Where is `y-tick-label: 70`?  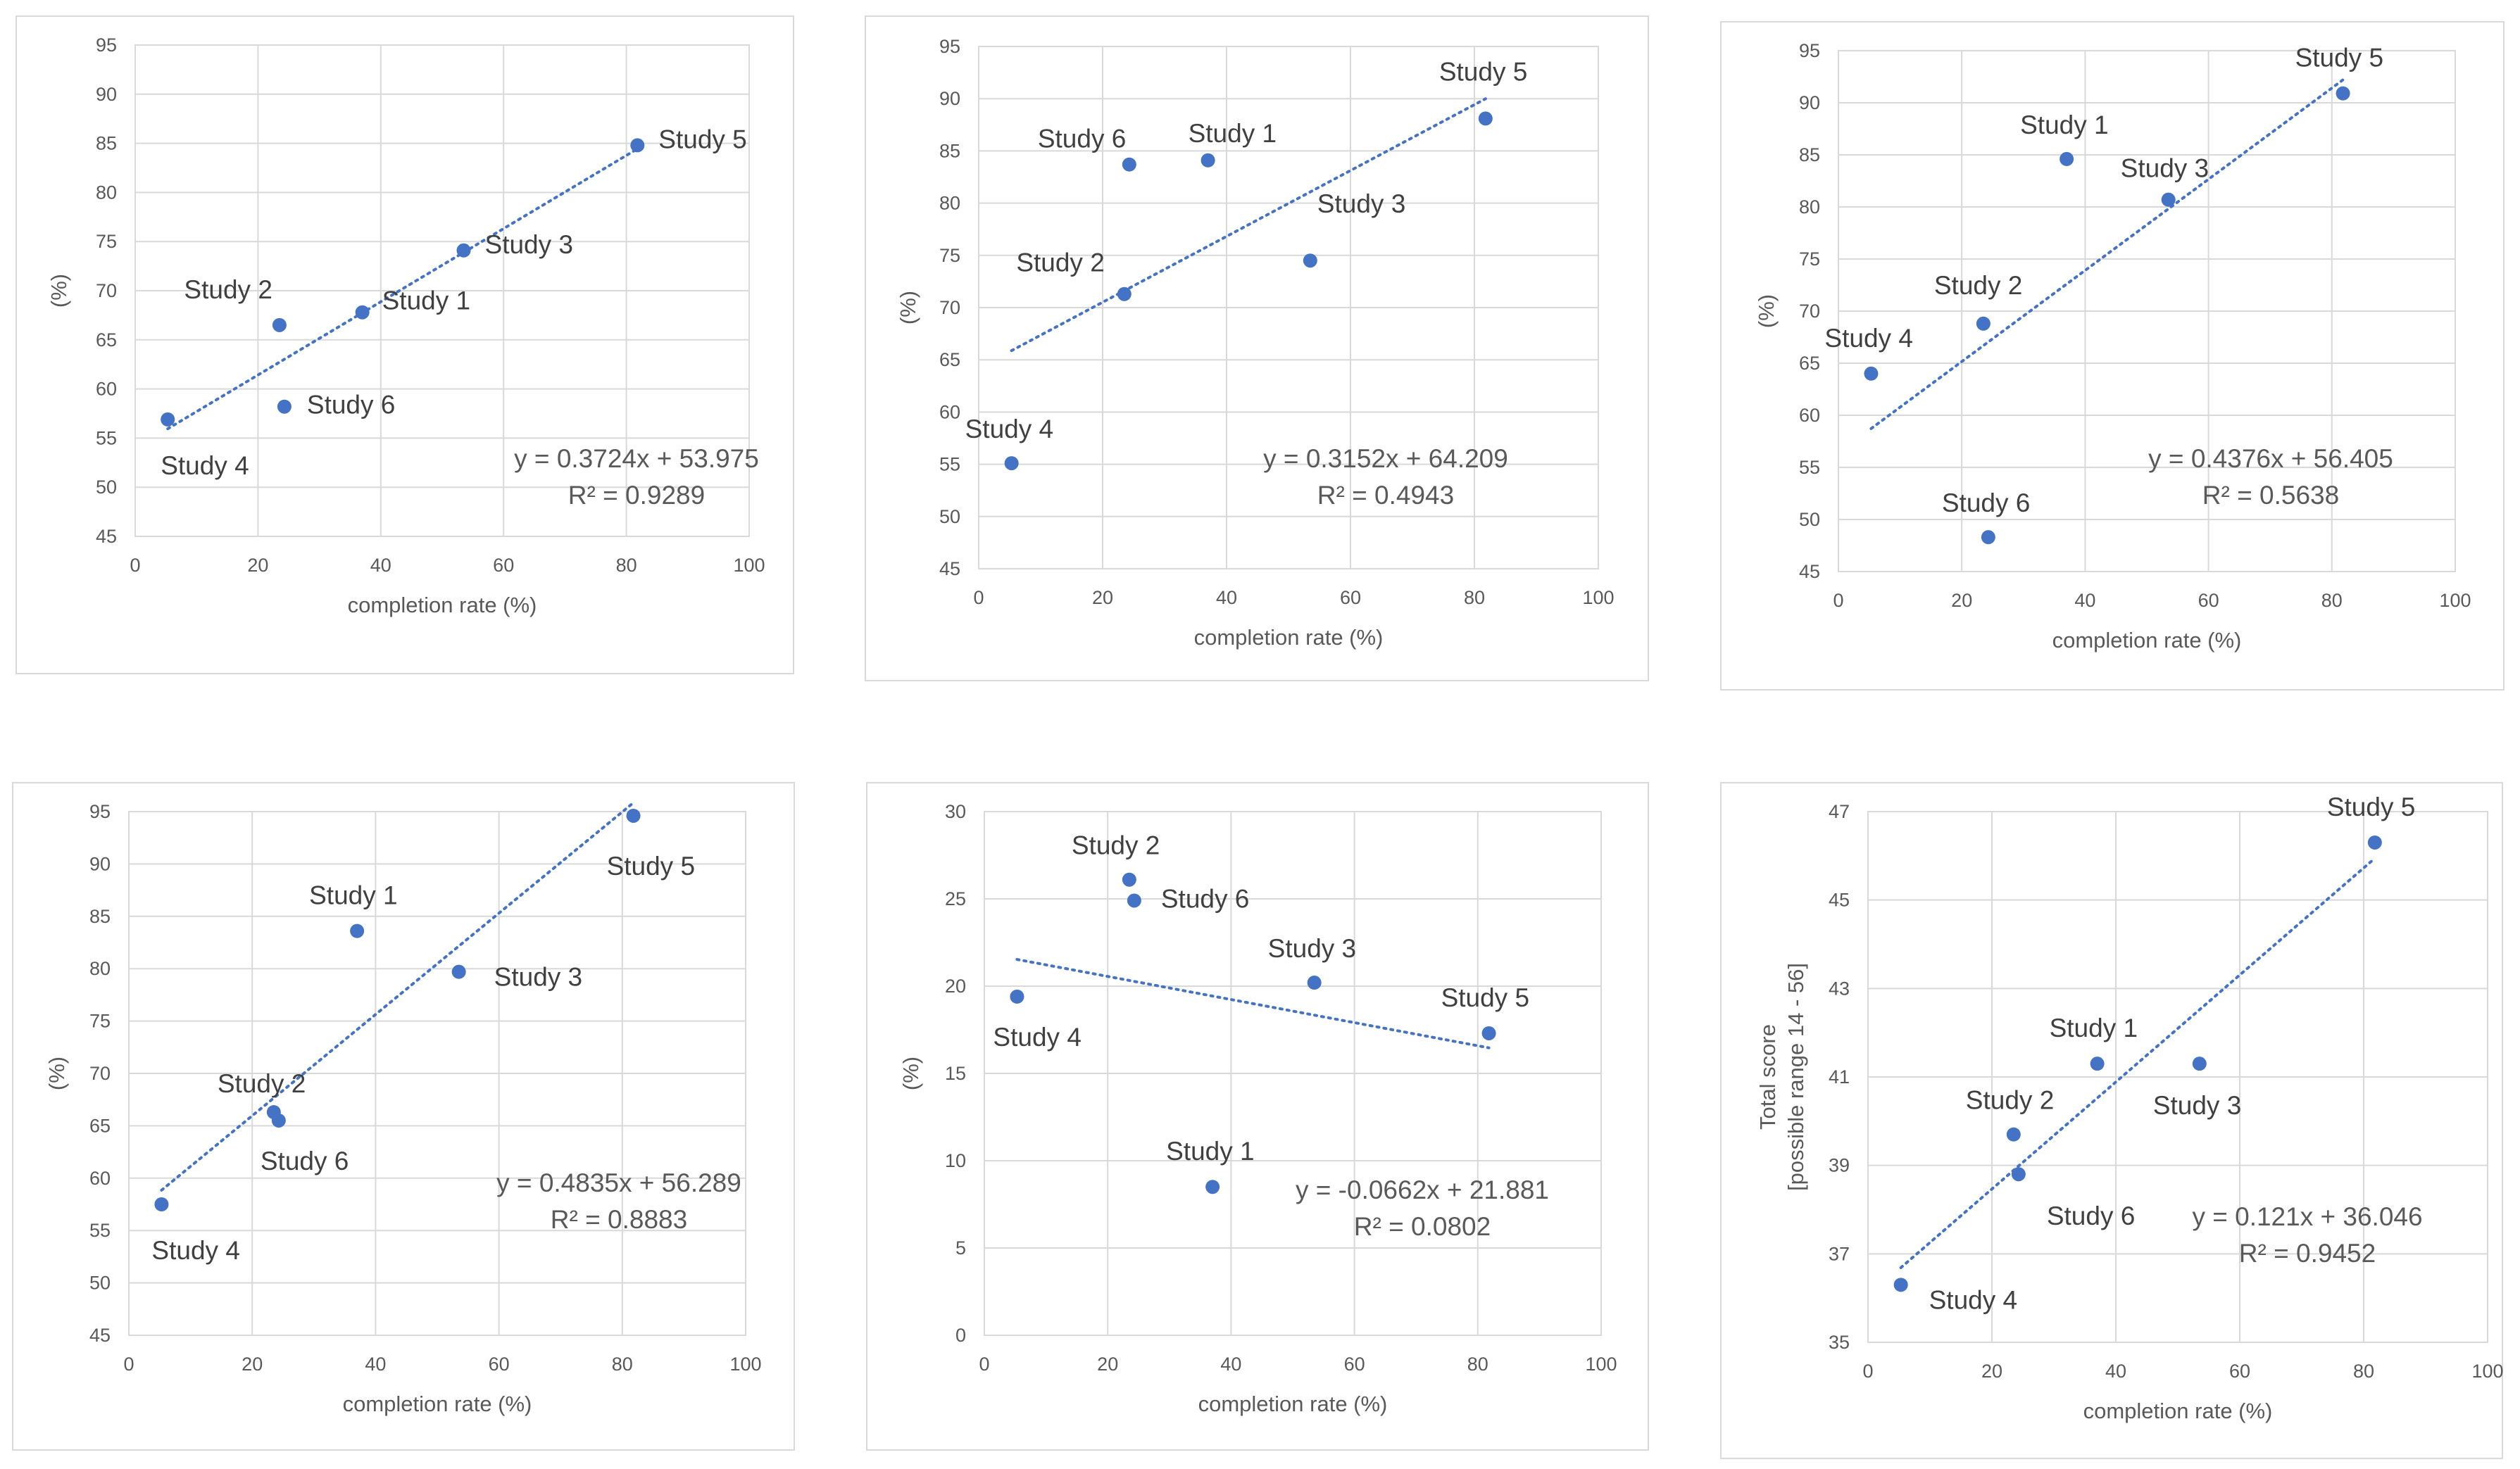
y-tick-label: 70 is located at coordinates (949, 307).